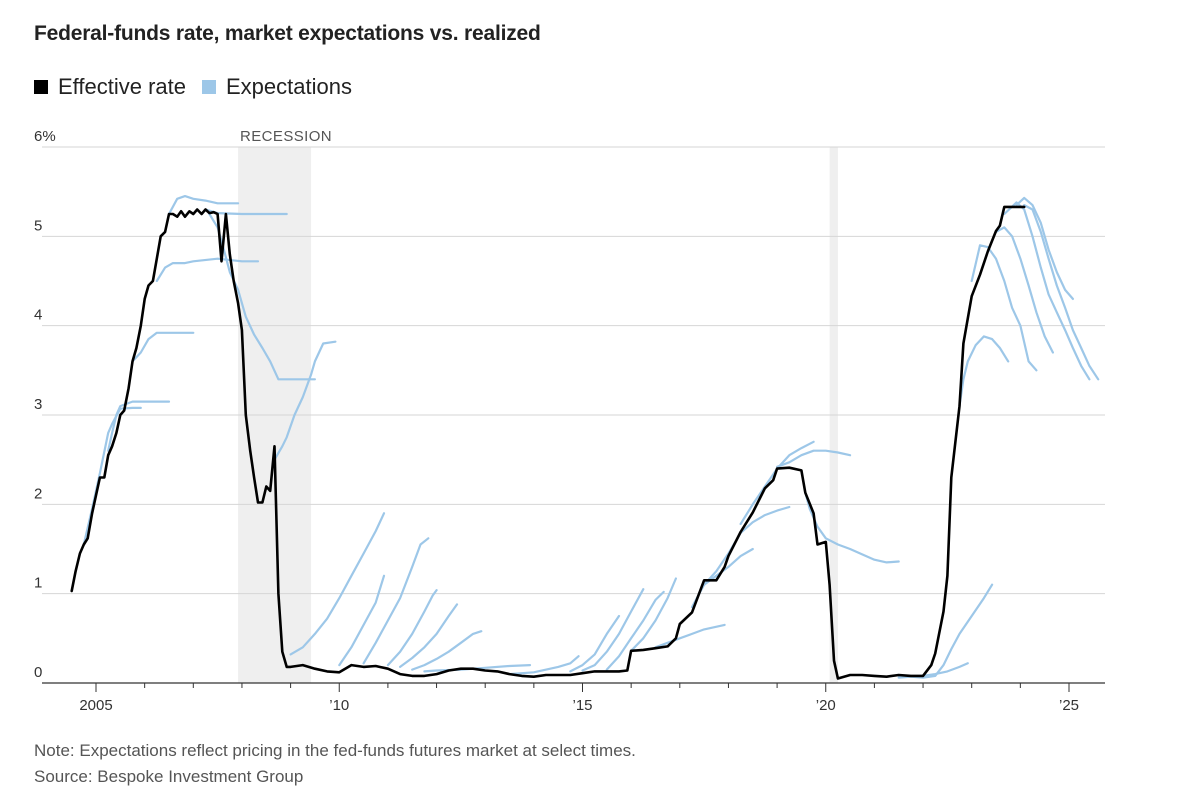 The width and height of the screenshot is (1200, 803). What do you see at coordinates (1069, 705) in the screenshot?
I see `x-tick-label: ’25` at bounding box center [1069, 705].